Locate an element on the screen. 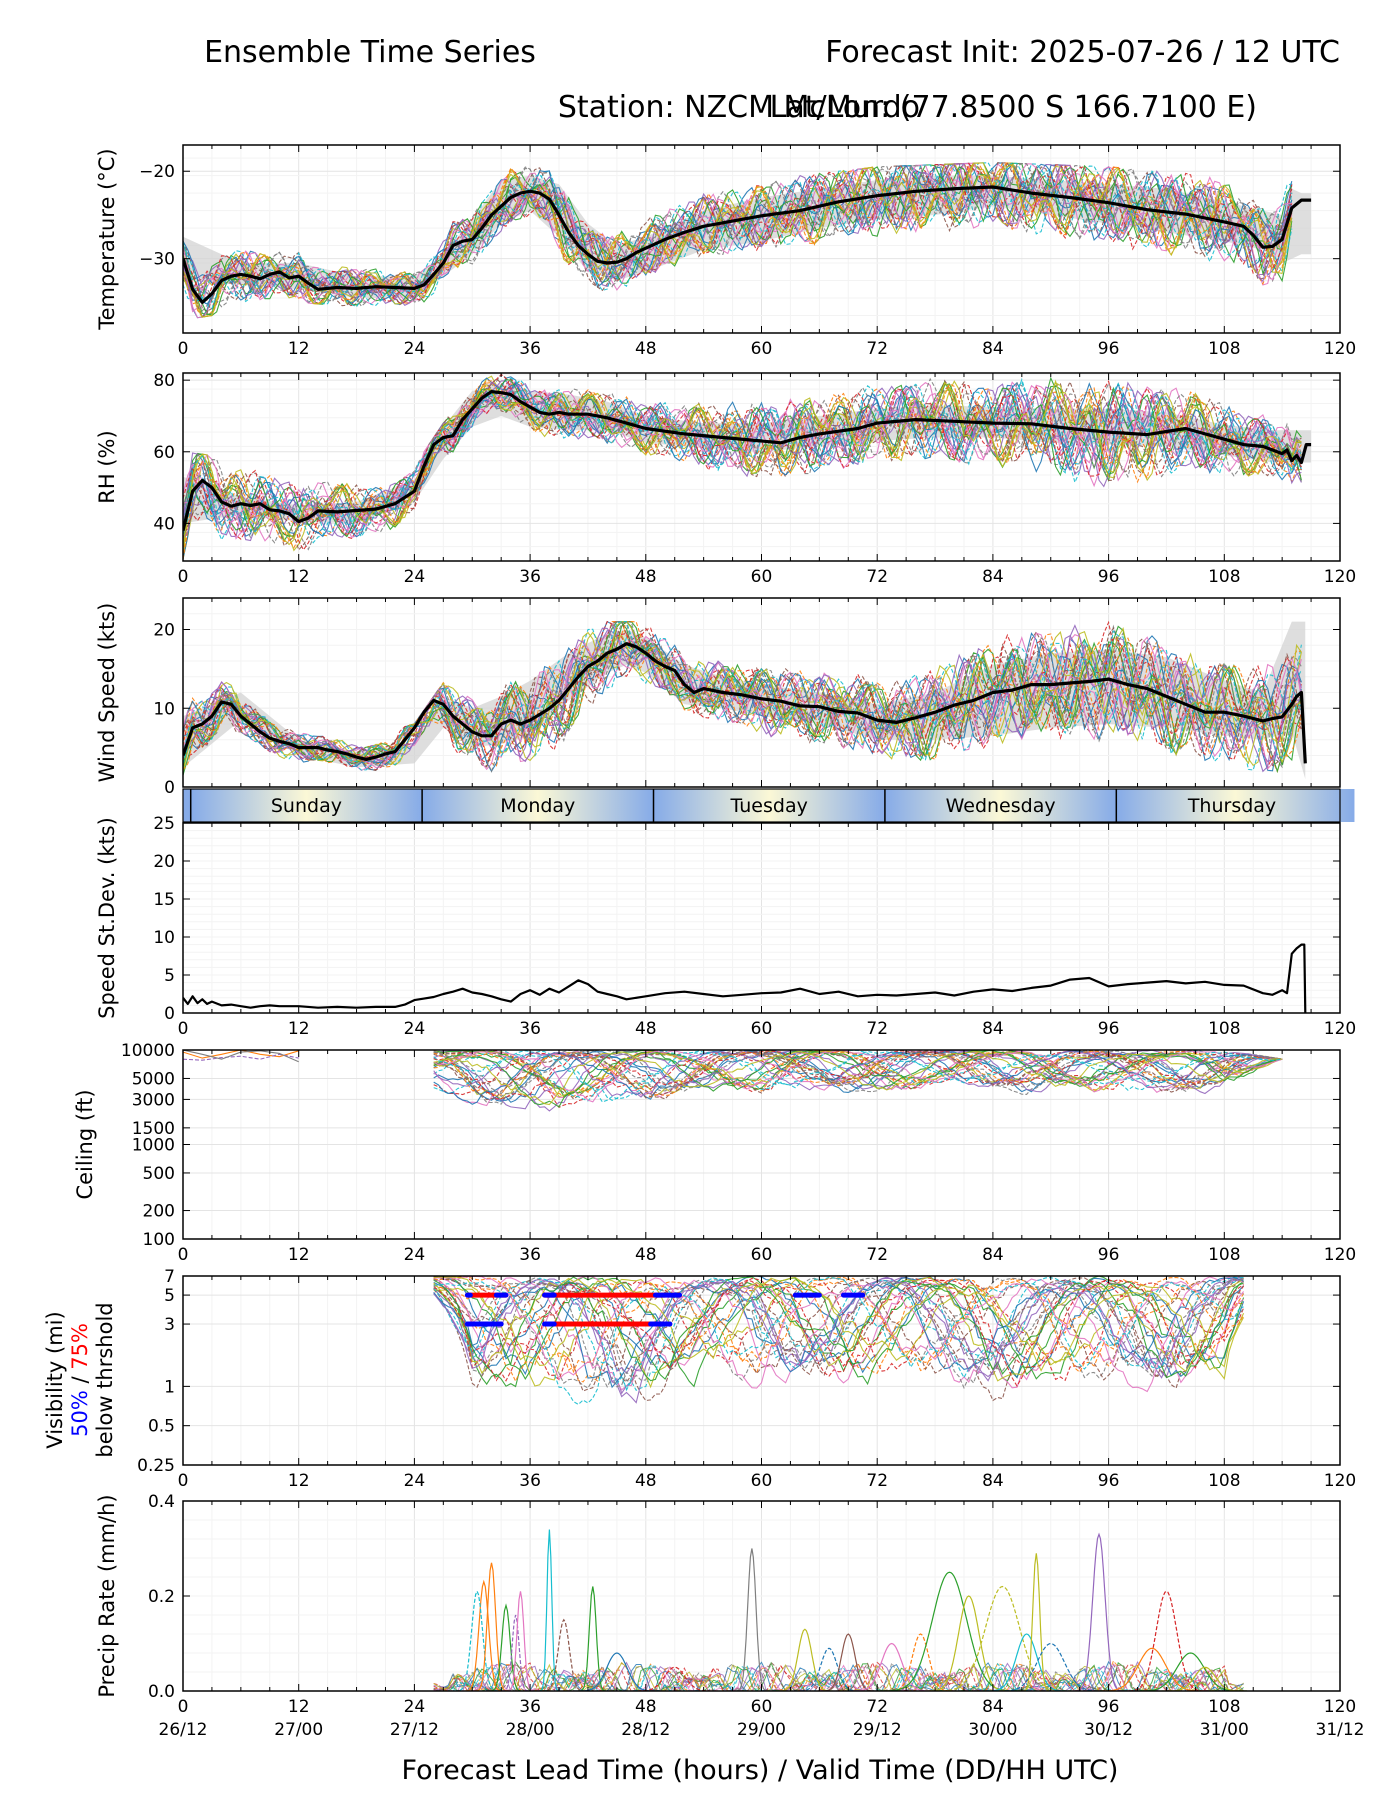  ticks-ceiling is located at coordinates (761, 1144).